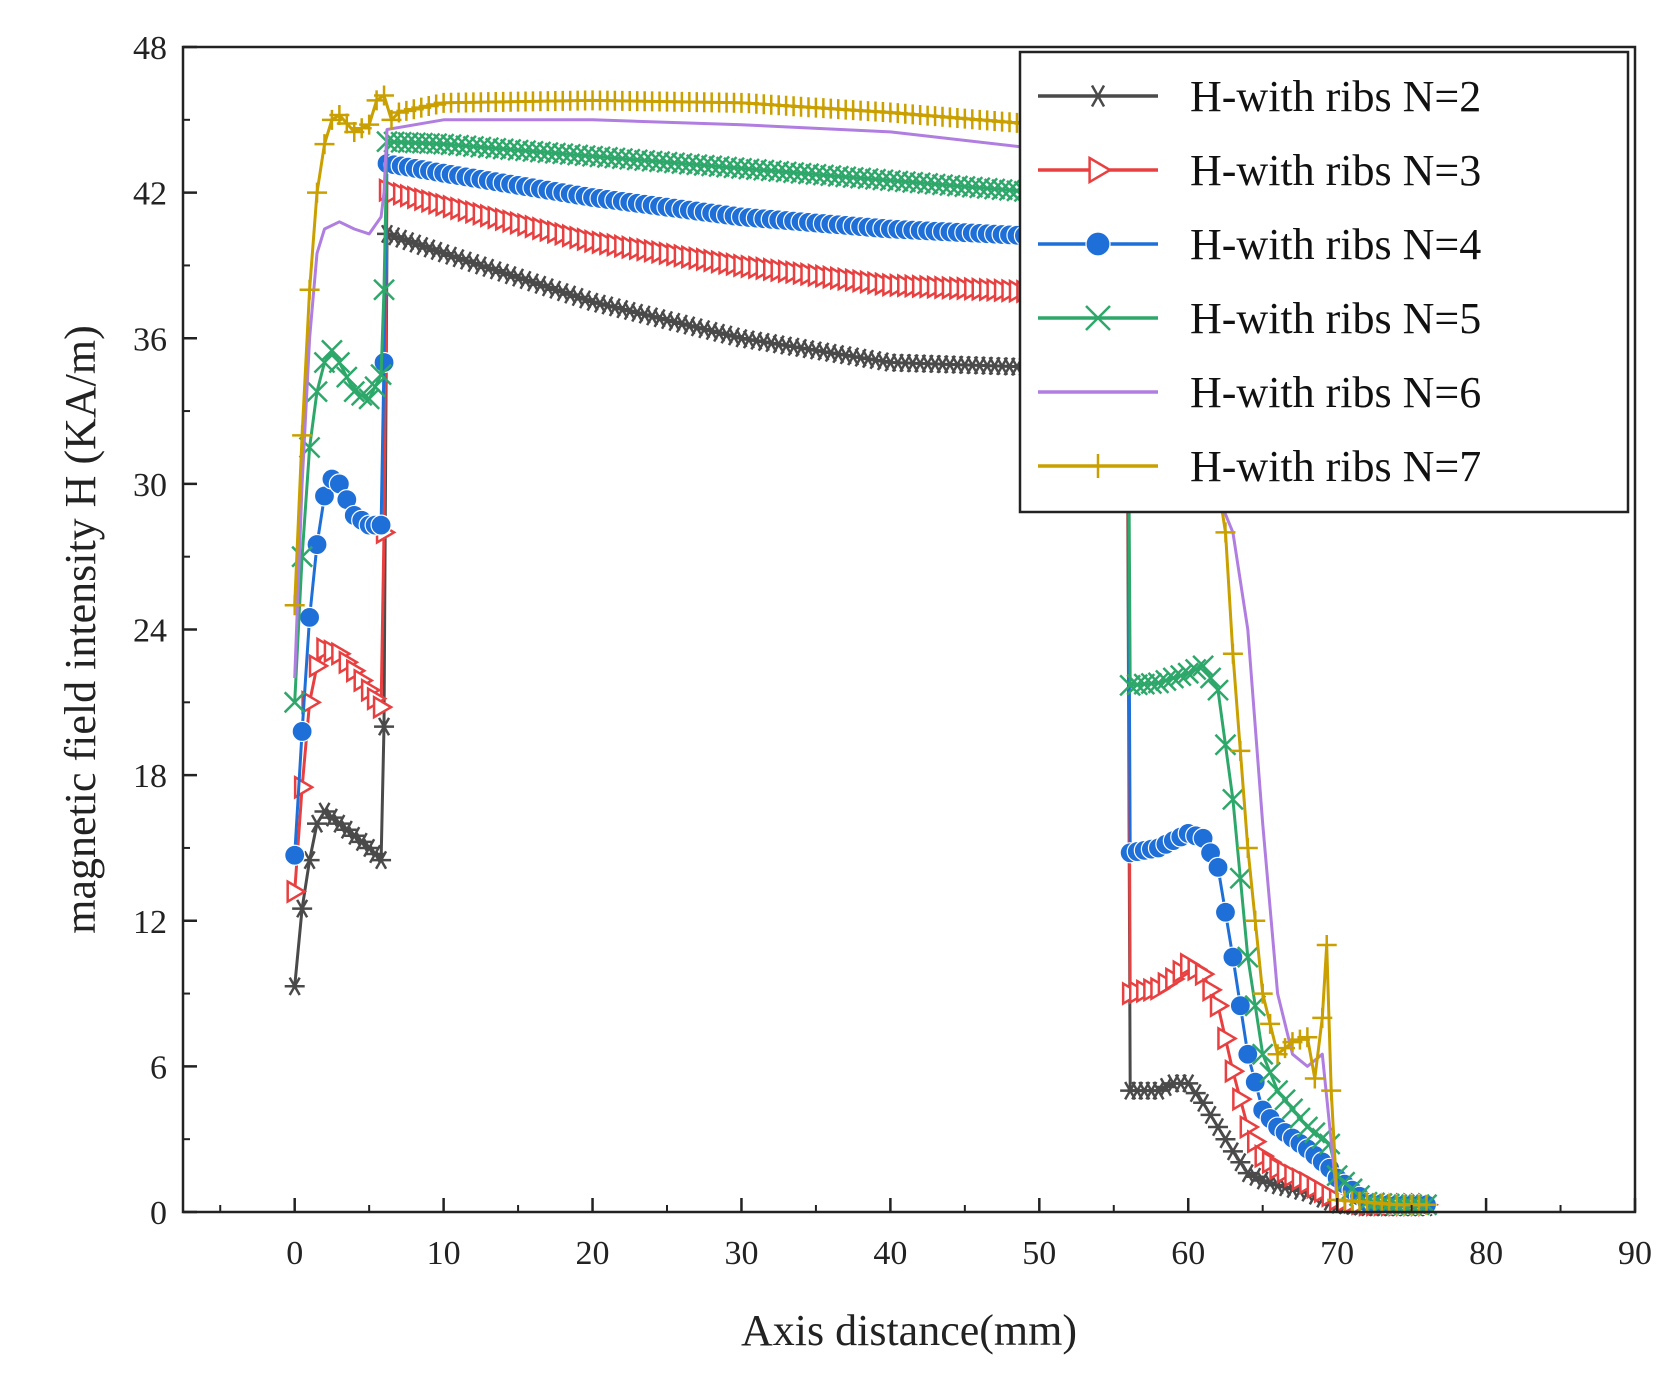  What do you see at coordinates (890, 1253) in the screenshot?
I see `x-tick-label: 40` at bounding box center [890, 1253].